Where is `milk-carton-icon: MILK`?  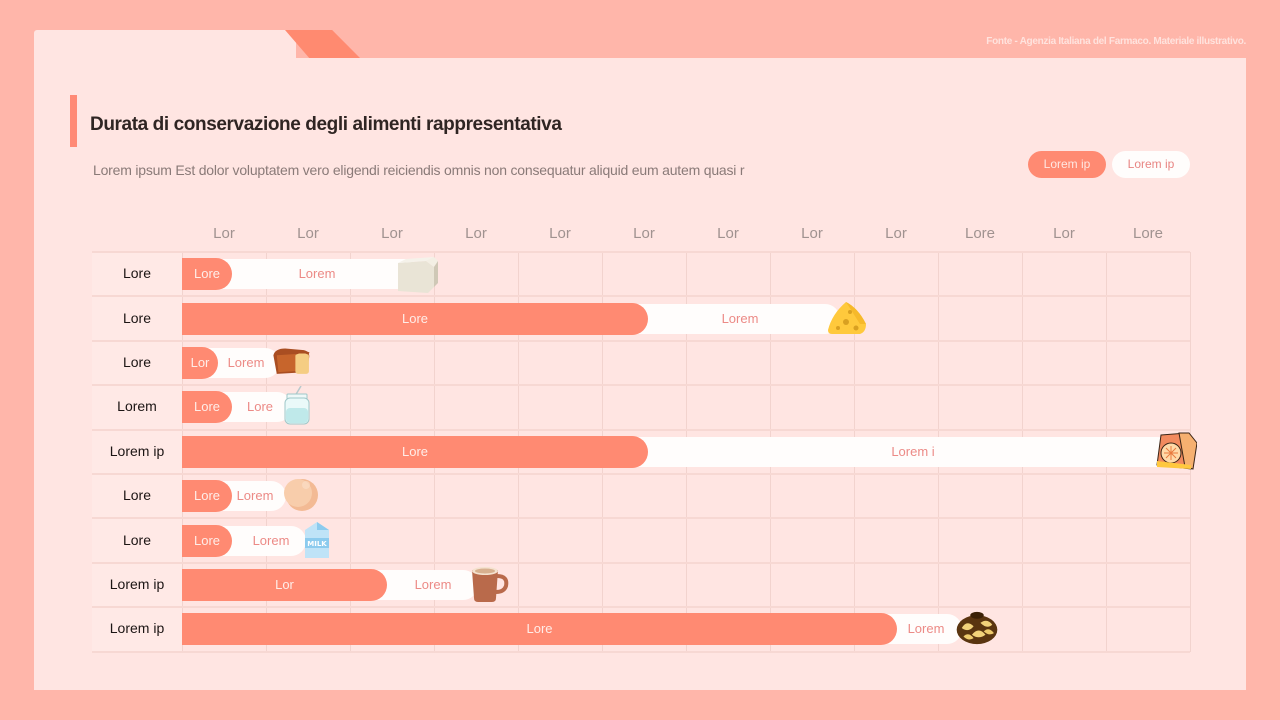 milk-carton-icon: MILK is located at coordinates (317, 540).